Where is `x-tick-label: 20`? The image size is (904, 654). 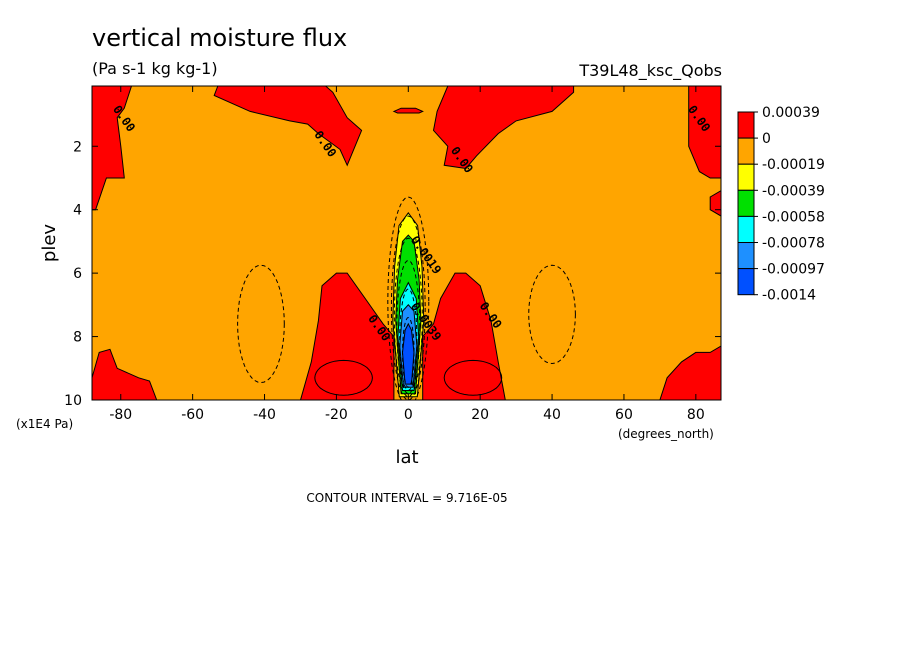
x-tick-label: 20 is located at coordinates (480, 415).